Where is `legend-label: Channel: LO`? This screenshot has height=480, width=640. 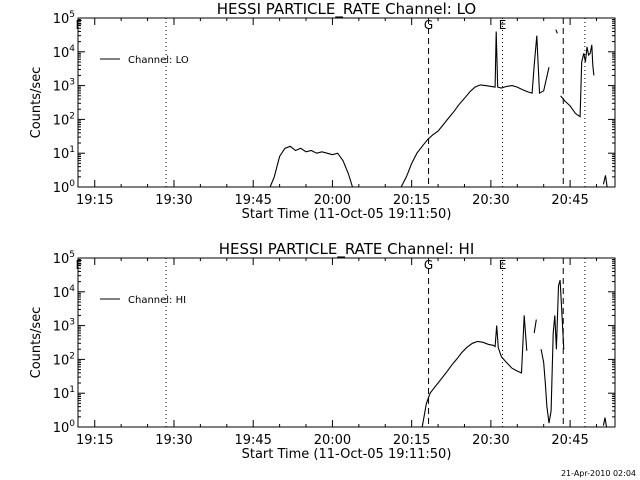 legend-label: Channel: LO is located at coordinates (158, 60).